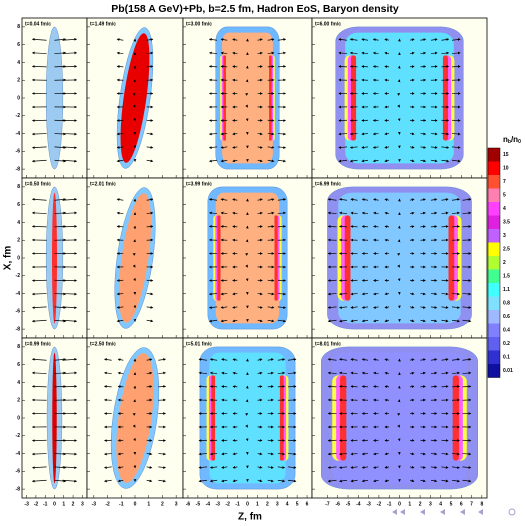 The width and height of the screenshot is (525, 526). I want to click on colorbar-tick-label: 4, so click(504, 209).